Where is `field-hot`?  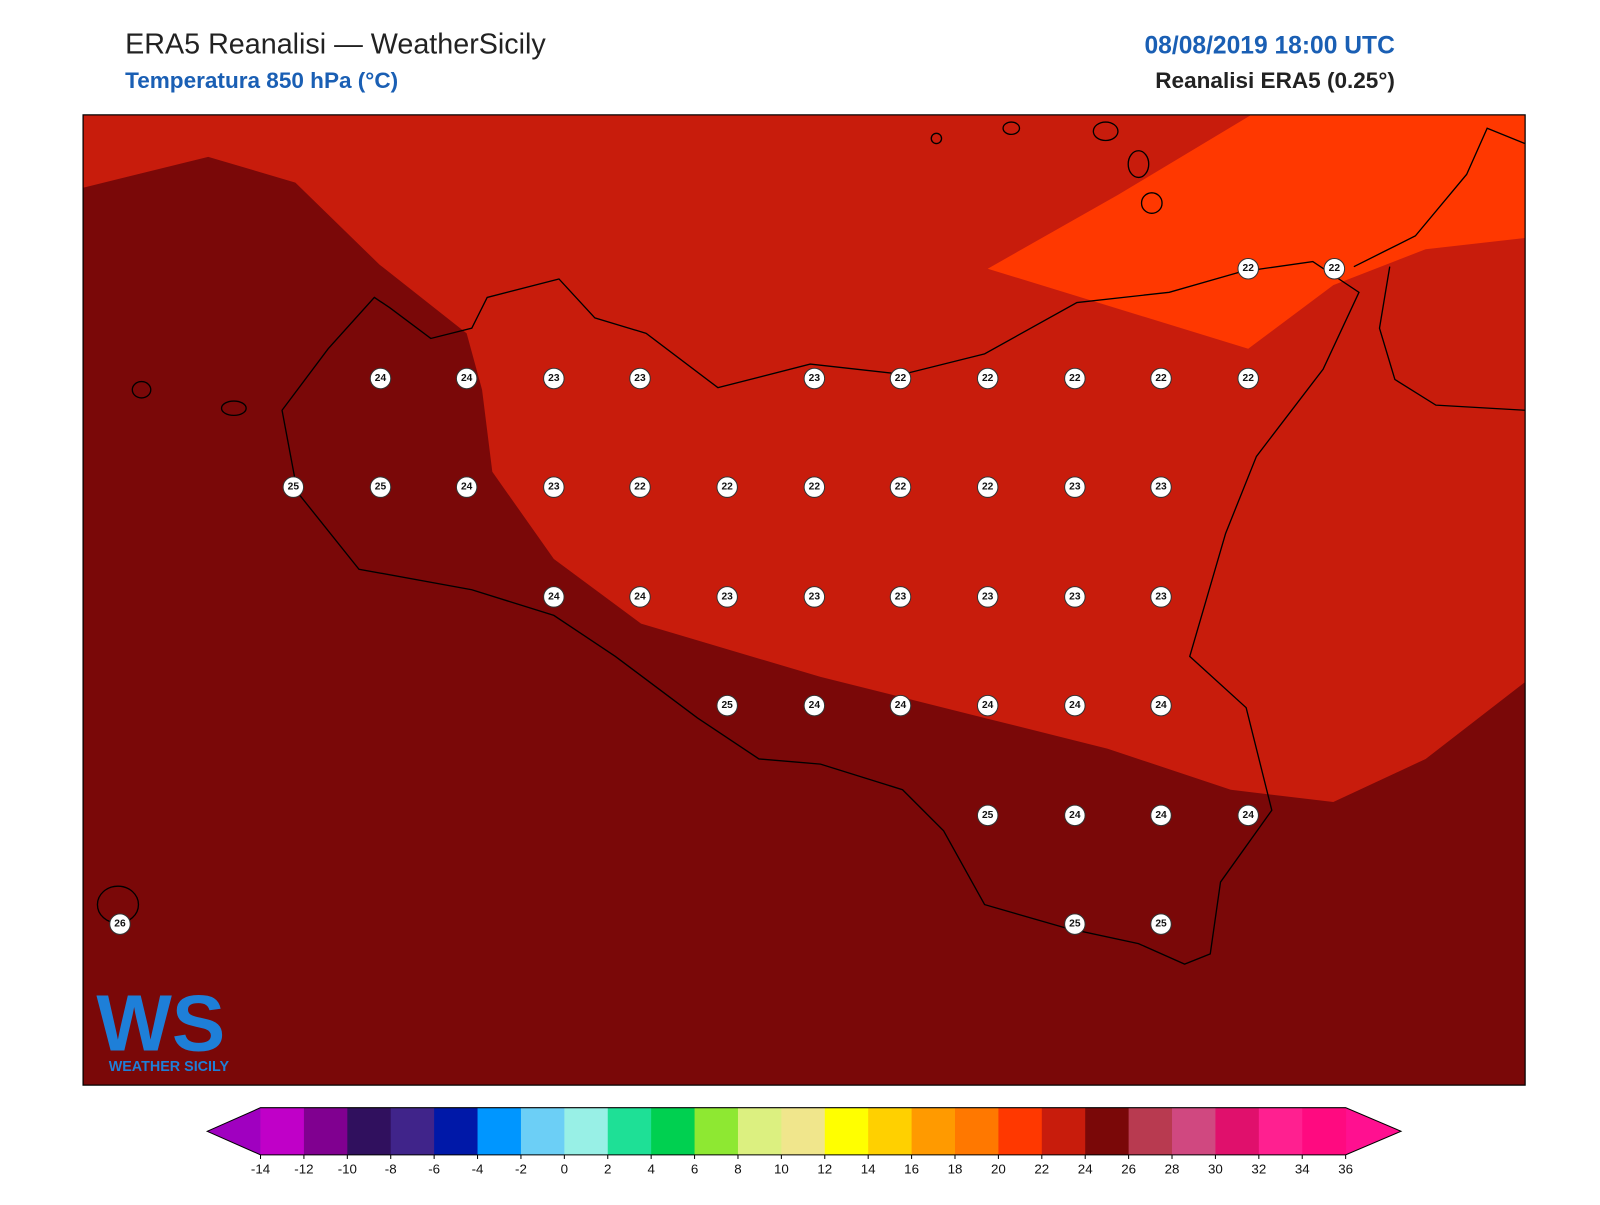
field-hot is located at coordinates (1256, 231).